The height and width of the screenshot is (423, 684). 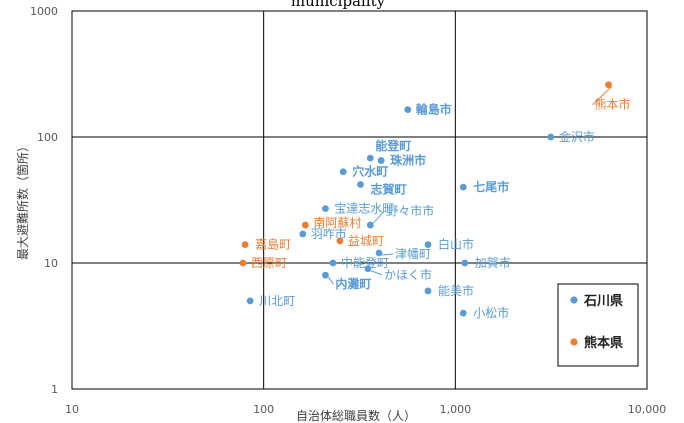 What do you see at coordinates (353, 283) in the screenshot?
I see `data-label: 内灘町` at bounding box center [353, 283].